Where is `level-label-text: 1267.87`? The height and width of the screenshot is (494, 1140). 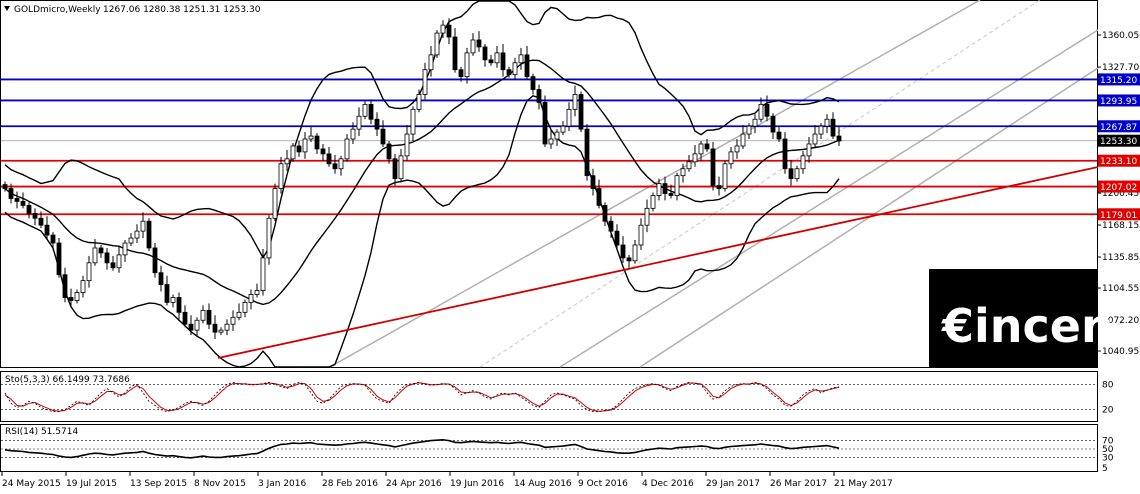 level-label-text: 1267.87 is located at coordinates (1118, 128).